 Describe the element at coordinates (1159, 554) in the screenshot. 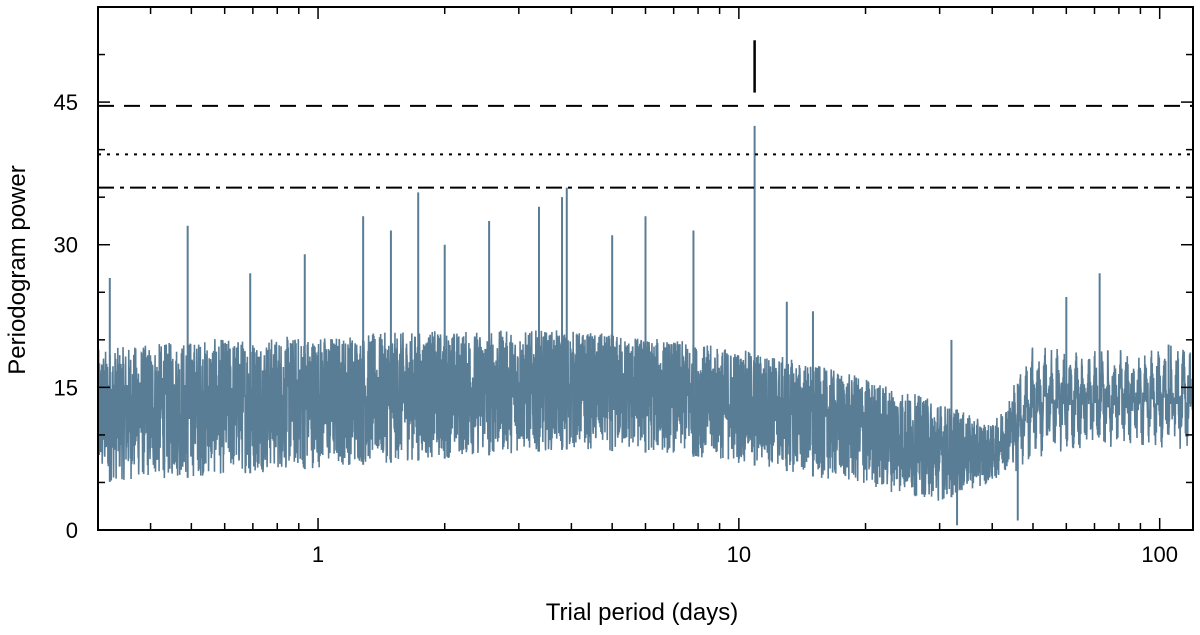

I see `x-tick-label: 100` at that location.